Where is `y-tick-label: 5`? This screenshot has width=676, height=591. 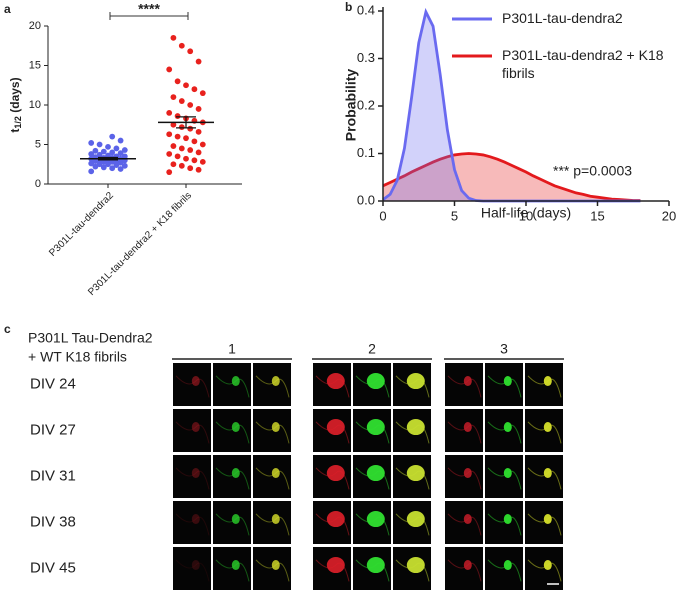
y-tick-label: 5 is located at coordinates (38, 144).